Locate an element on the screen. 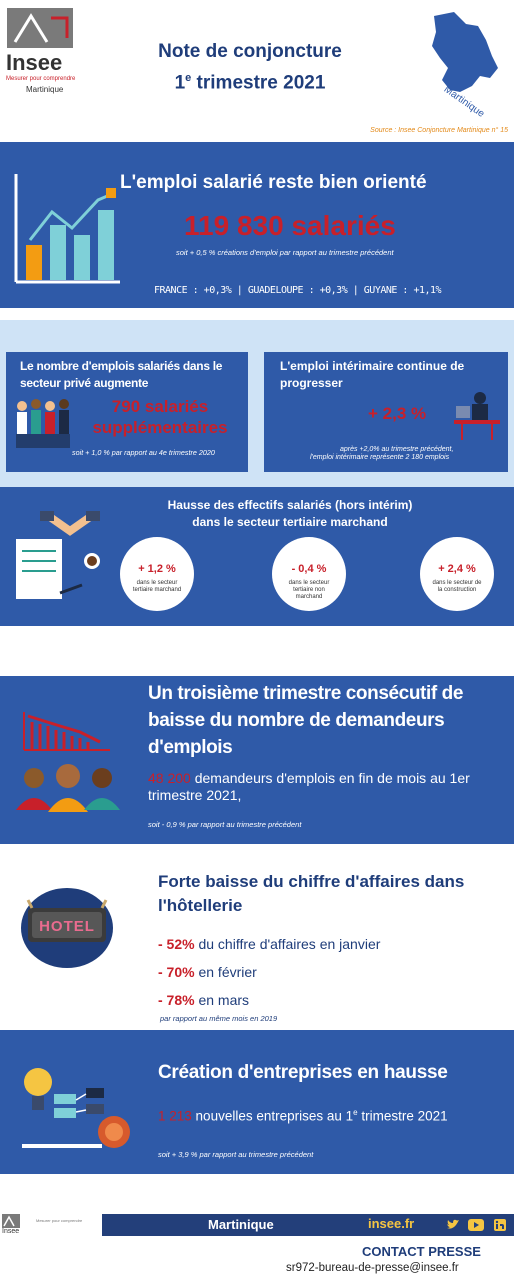 The width and height of the screenshot is (514, 1286). page-title: Note de conjoncture 1e trimestre 2021 is located at coordinates (250, 67).